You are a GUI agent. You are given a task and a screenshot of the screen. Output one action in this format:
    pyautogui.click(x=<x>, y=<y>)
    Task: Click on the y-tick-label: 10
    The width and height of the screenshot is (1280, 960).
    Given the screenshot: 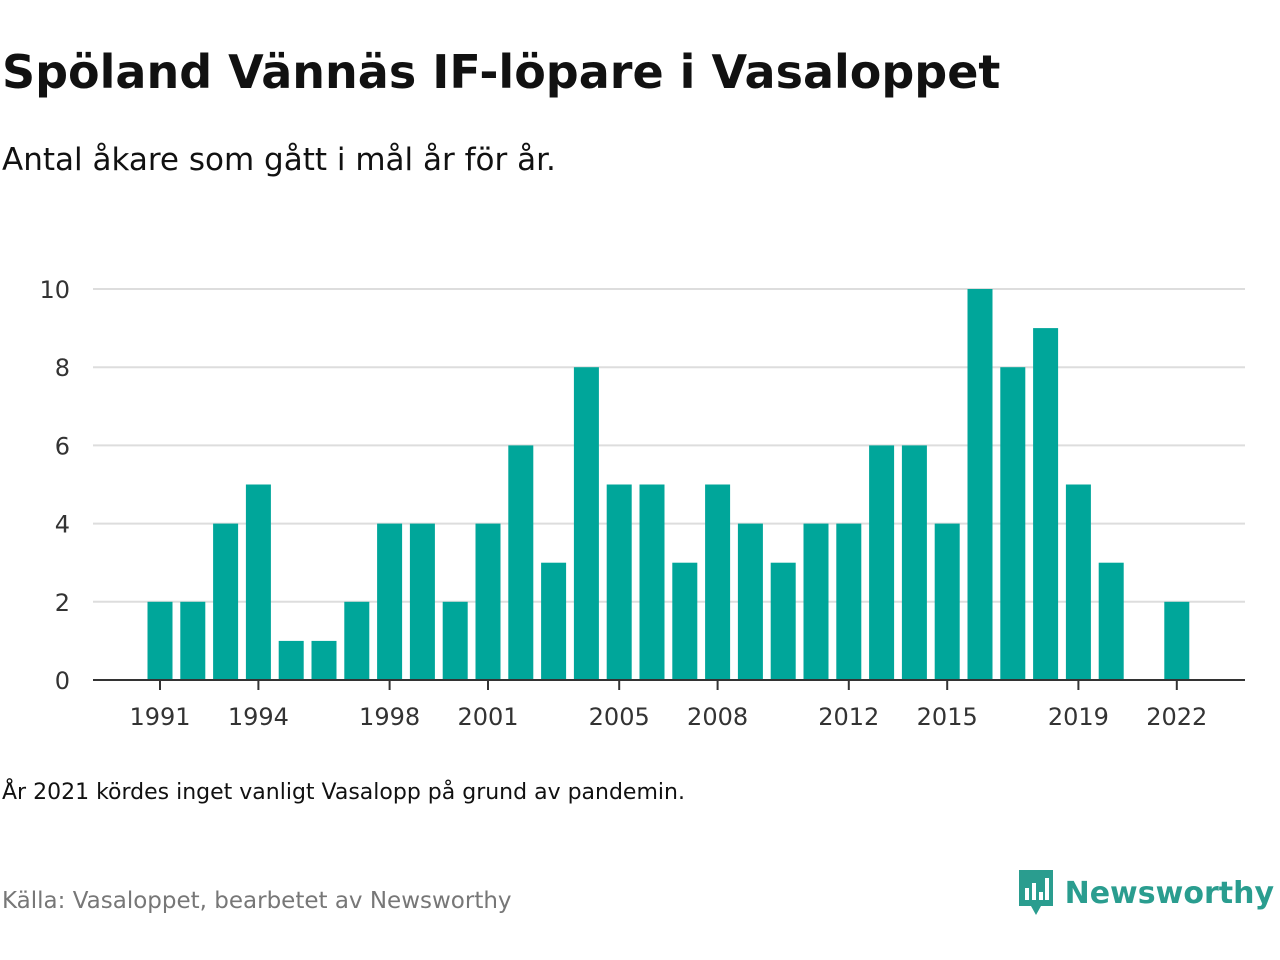 What is the action you would take?
    pyautogui.click(x=54, y=290)
    